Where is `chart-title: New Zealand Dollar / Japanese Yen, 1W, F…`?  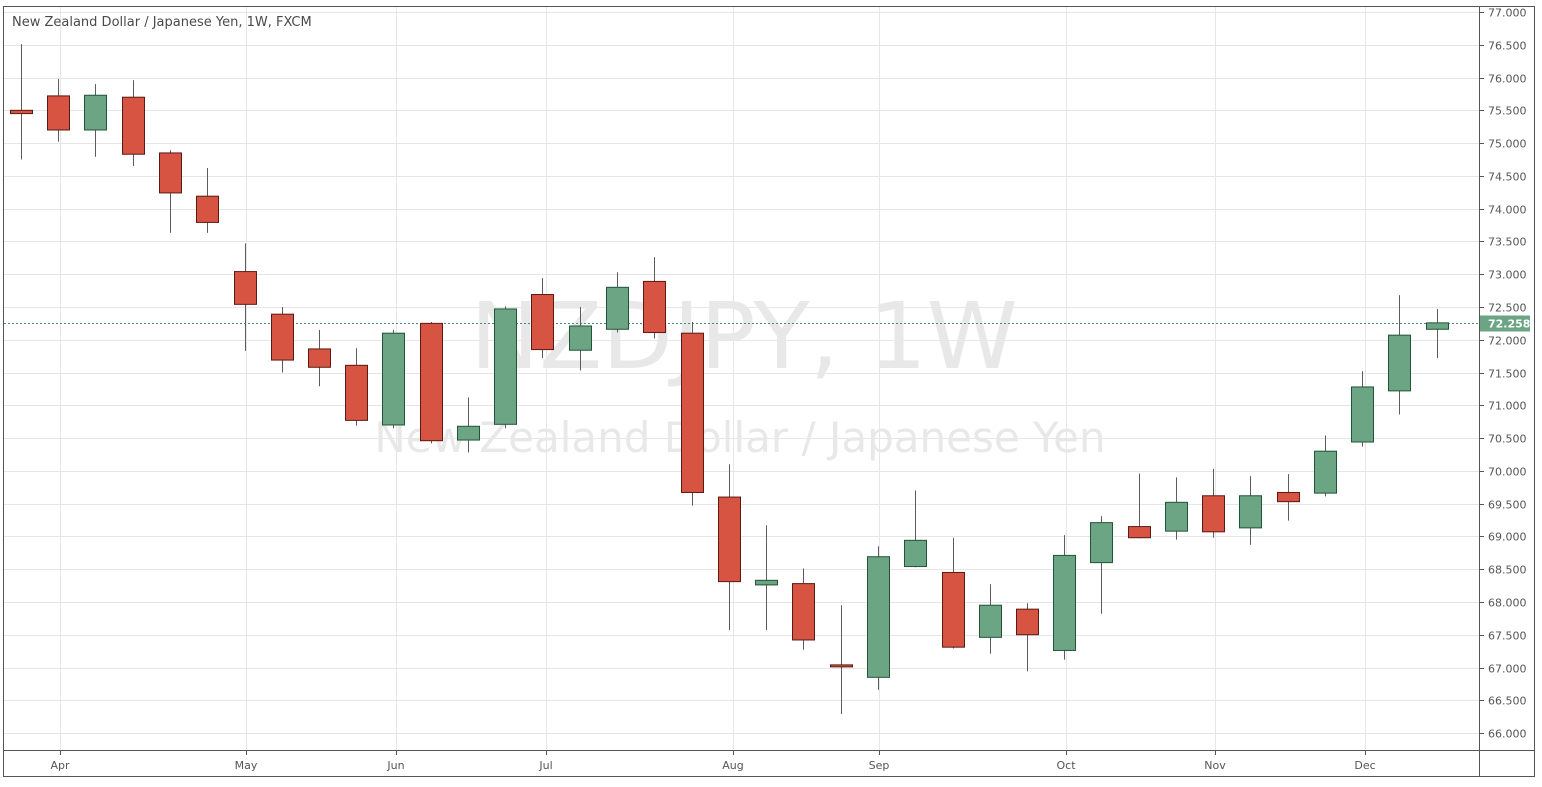 chart-title: New Zealand Dollar / Japanese Yen, 1W, F… is located at coordinates (162, 22).